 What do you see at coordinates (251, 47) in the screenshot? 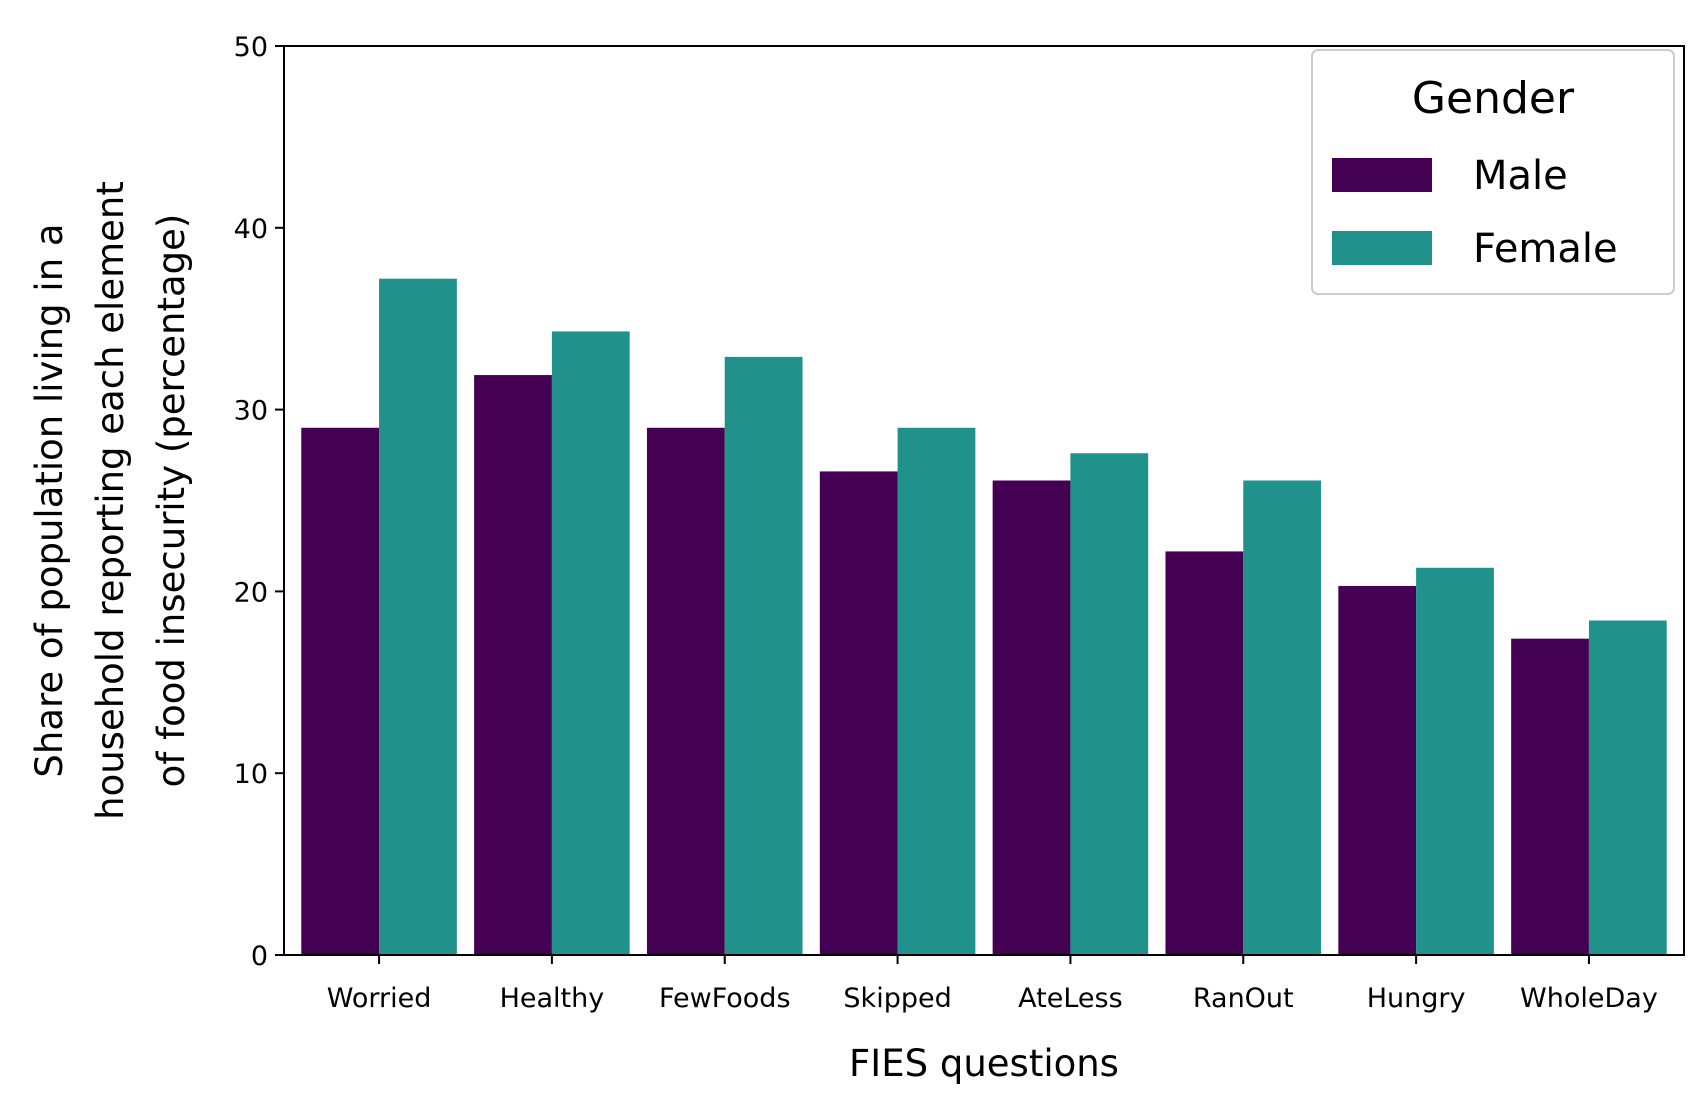
I see `y-tick-label-50: 50` at bounding box center [251, 47].